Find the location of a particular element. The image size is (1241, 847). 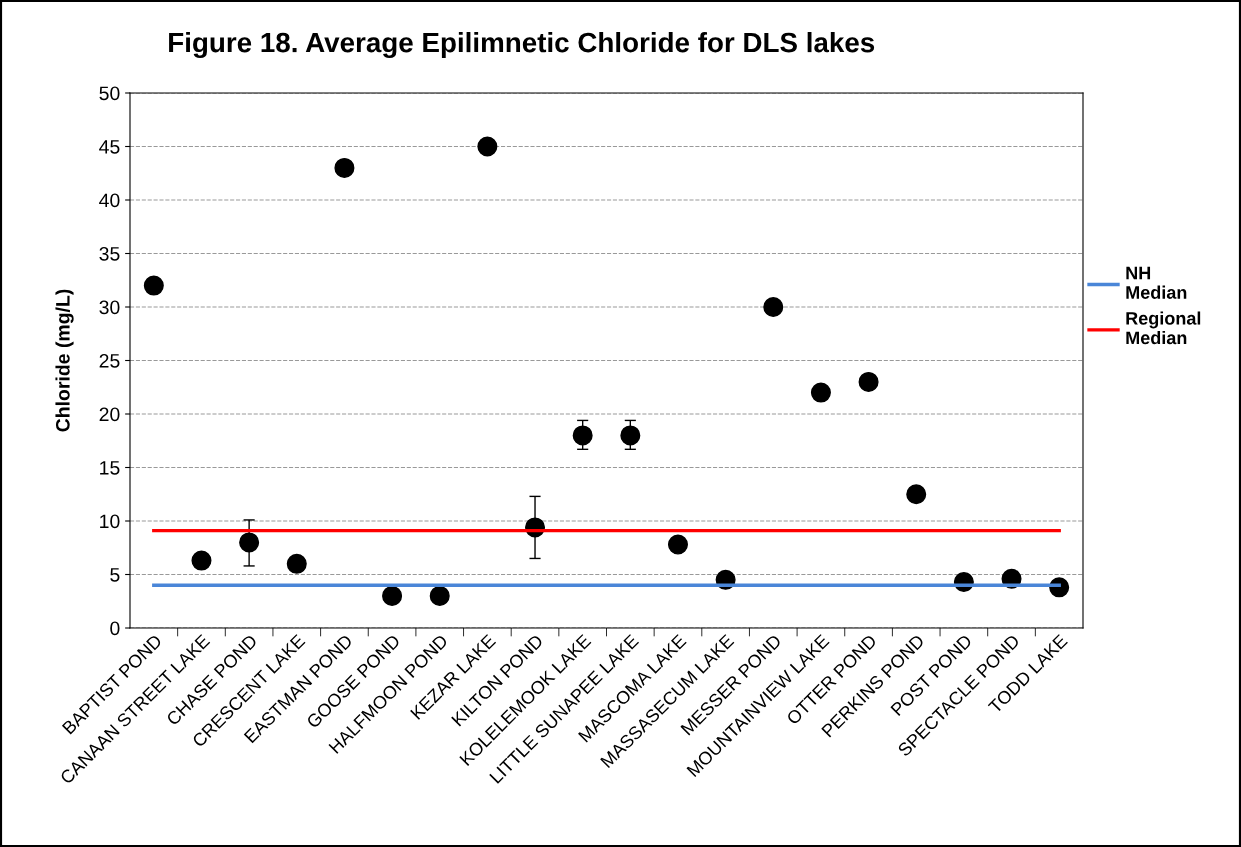

y-axis-title: Chloride (mg/L) is located at coordinates (64, 360).